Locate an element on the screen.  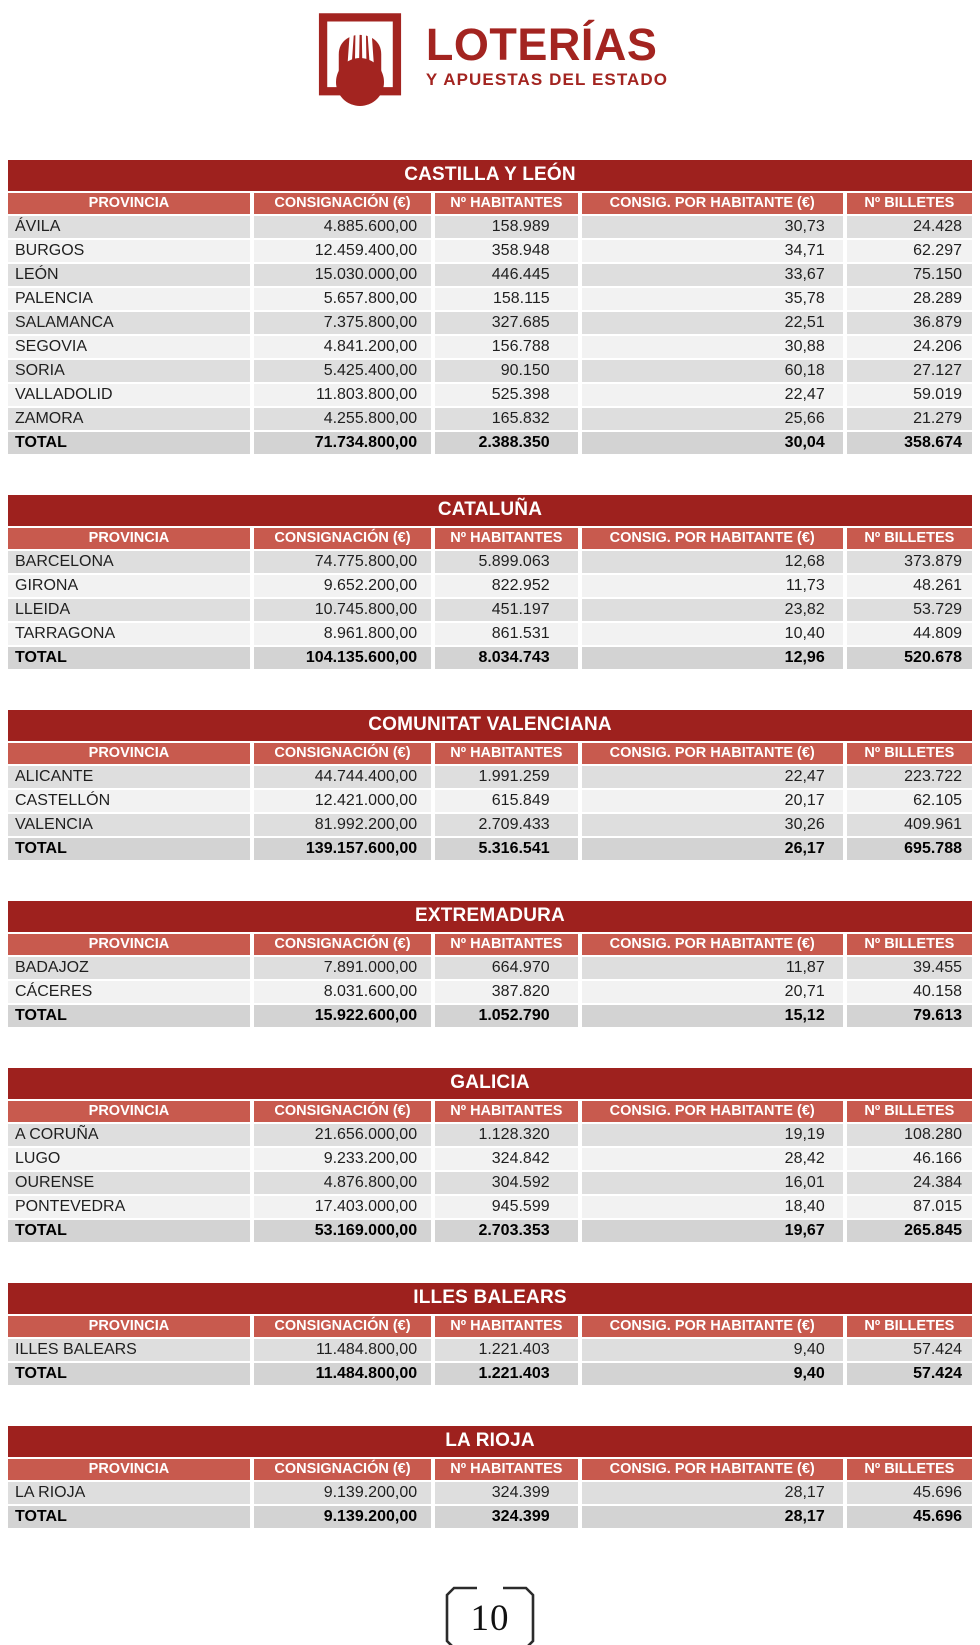
value-cell: 24.384 is located at coordinates (907, 1182).